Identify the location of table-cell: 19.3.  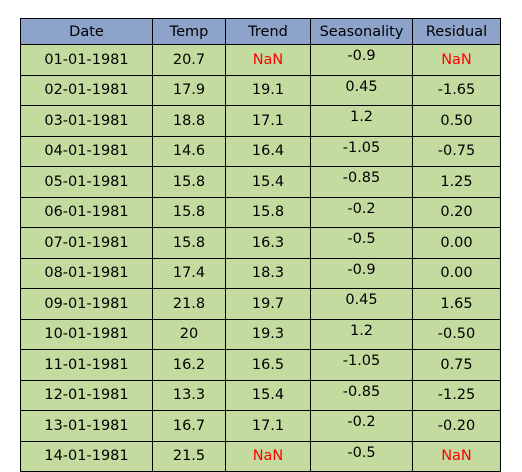
(268, 334).